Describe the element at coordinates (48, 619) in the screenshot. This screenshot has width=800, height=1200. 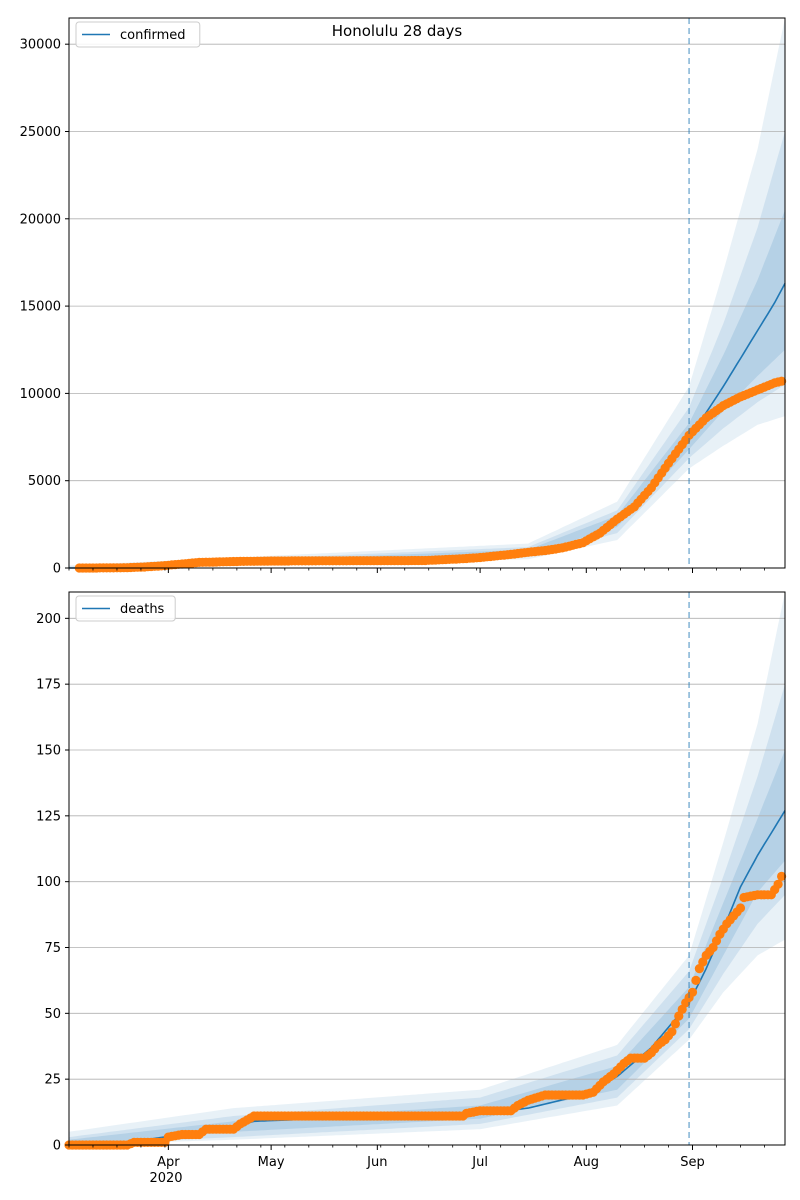
I see `y-tick-label: 200` at that location.